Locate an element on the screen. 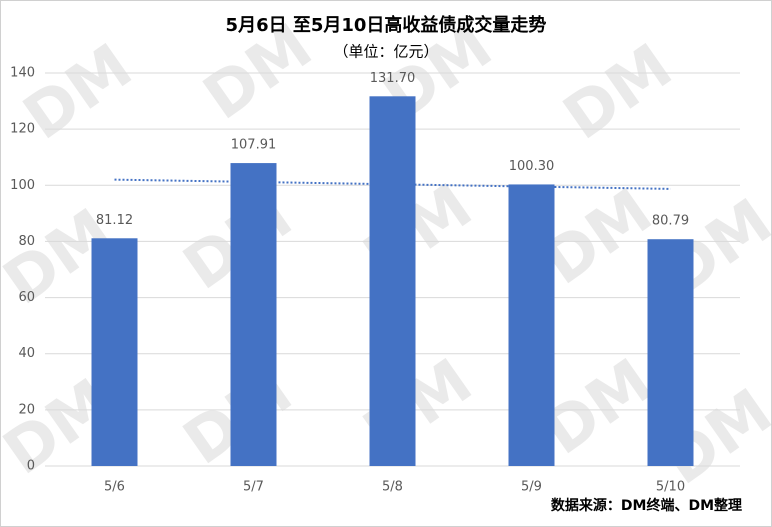  trendline is located at coordinates (392, 184).